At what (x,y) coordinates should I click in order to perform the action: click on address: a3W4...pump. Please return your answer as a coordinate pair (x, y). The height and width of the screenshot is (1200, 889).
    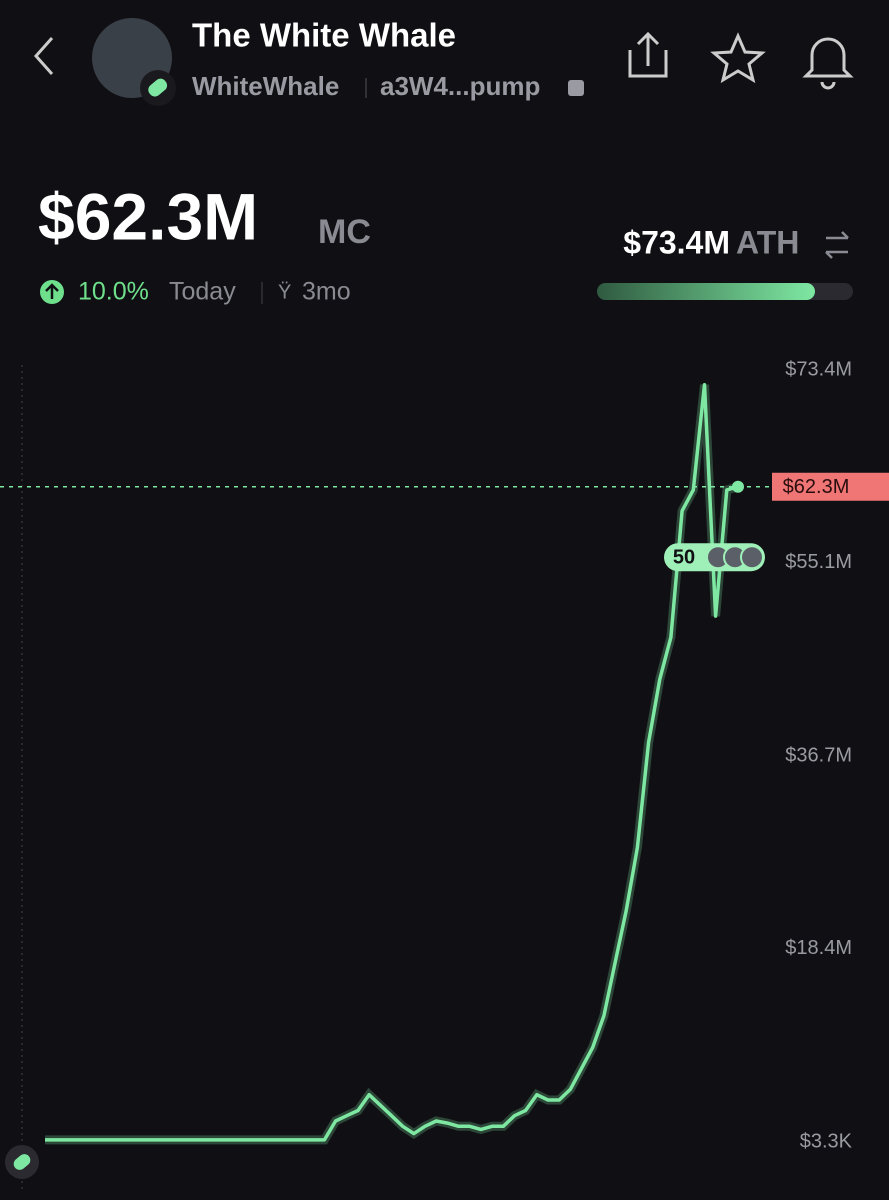
    Looking at the image, I should click on (460, 86).